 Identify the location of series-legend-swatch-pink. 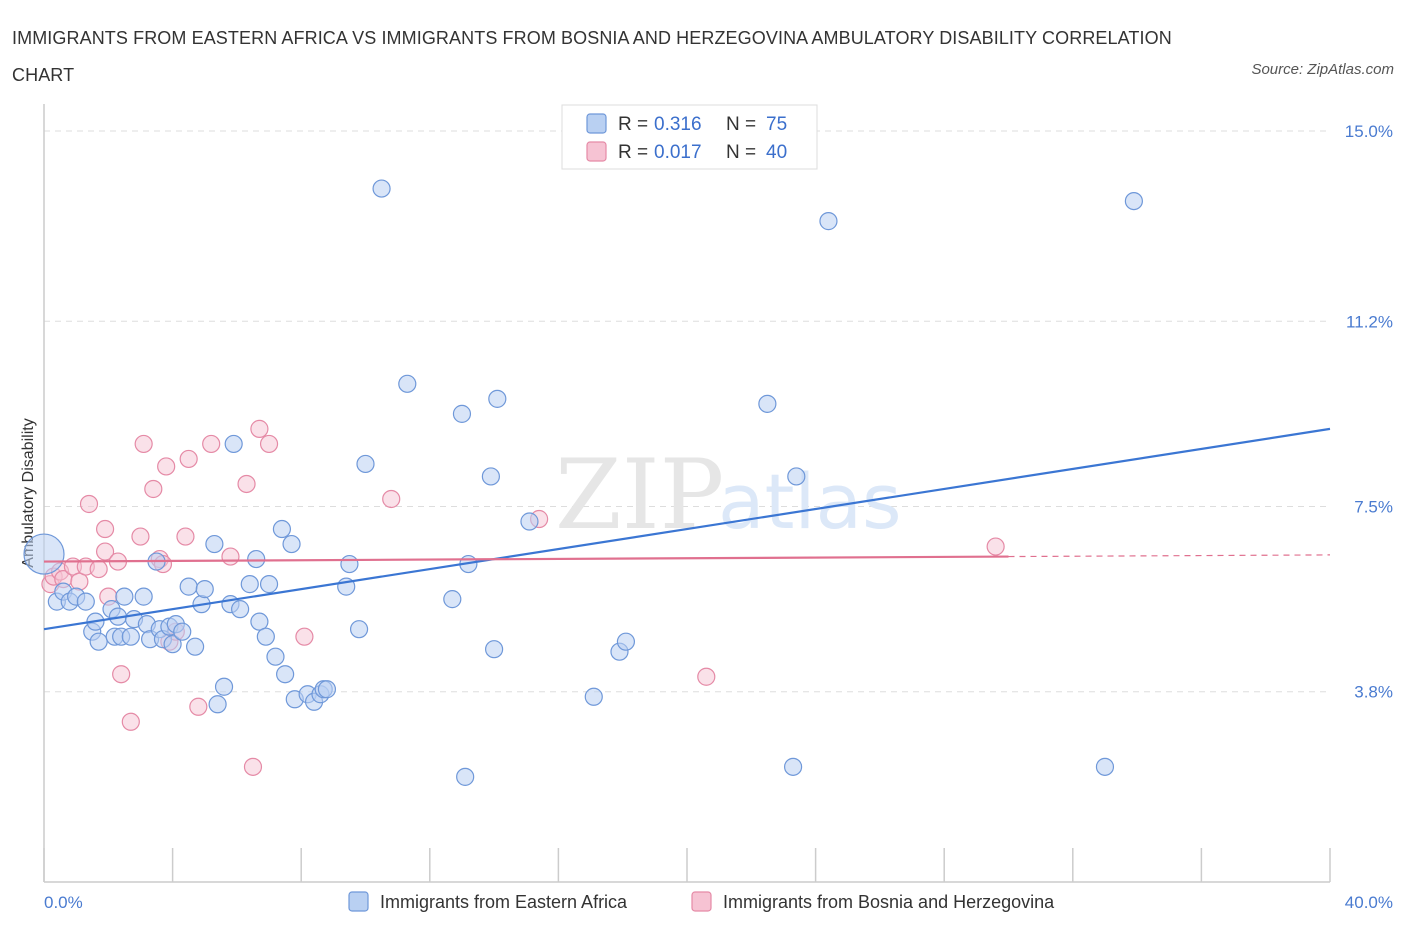
(701, 901).